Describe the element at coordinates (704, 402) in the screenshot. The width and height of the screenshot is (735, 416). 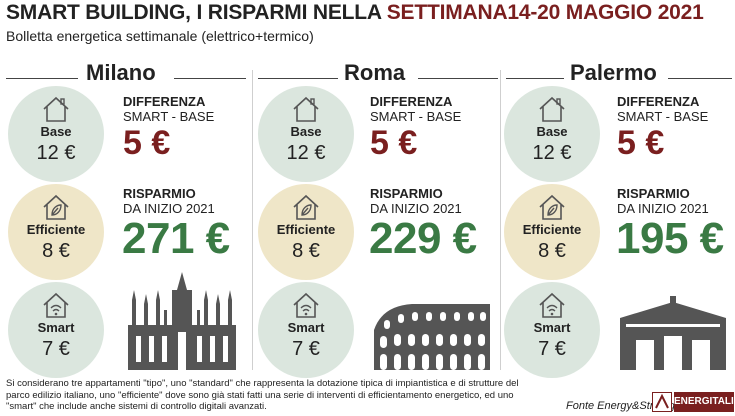
I see `logo-text: ENERGITALIA` at that location.